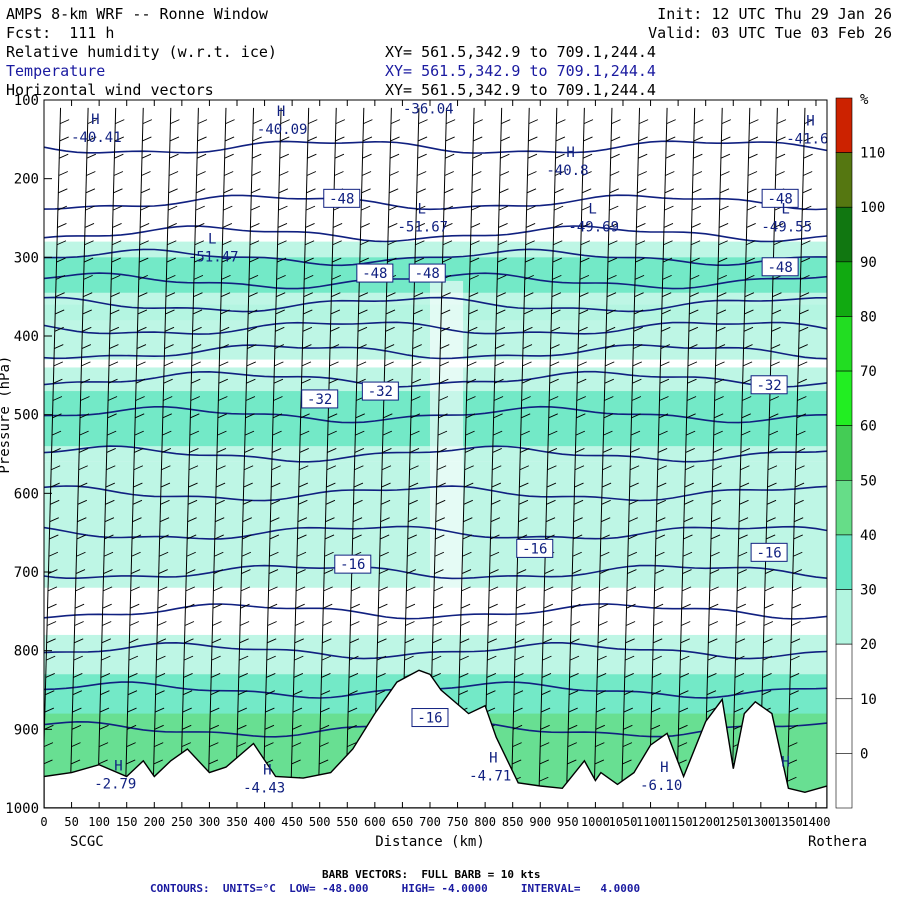 The image size is (900, 900). Describe the element at coordinates (785, 209) in the screenshot. I see `extremum-marker: L` at that location.